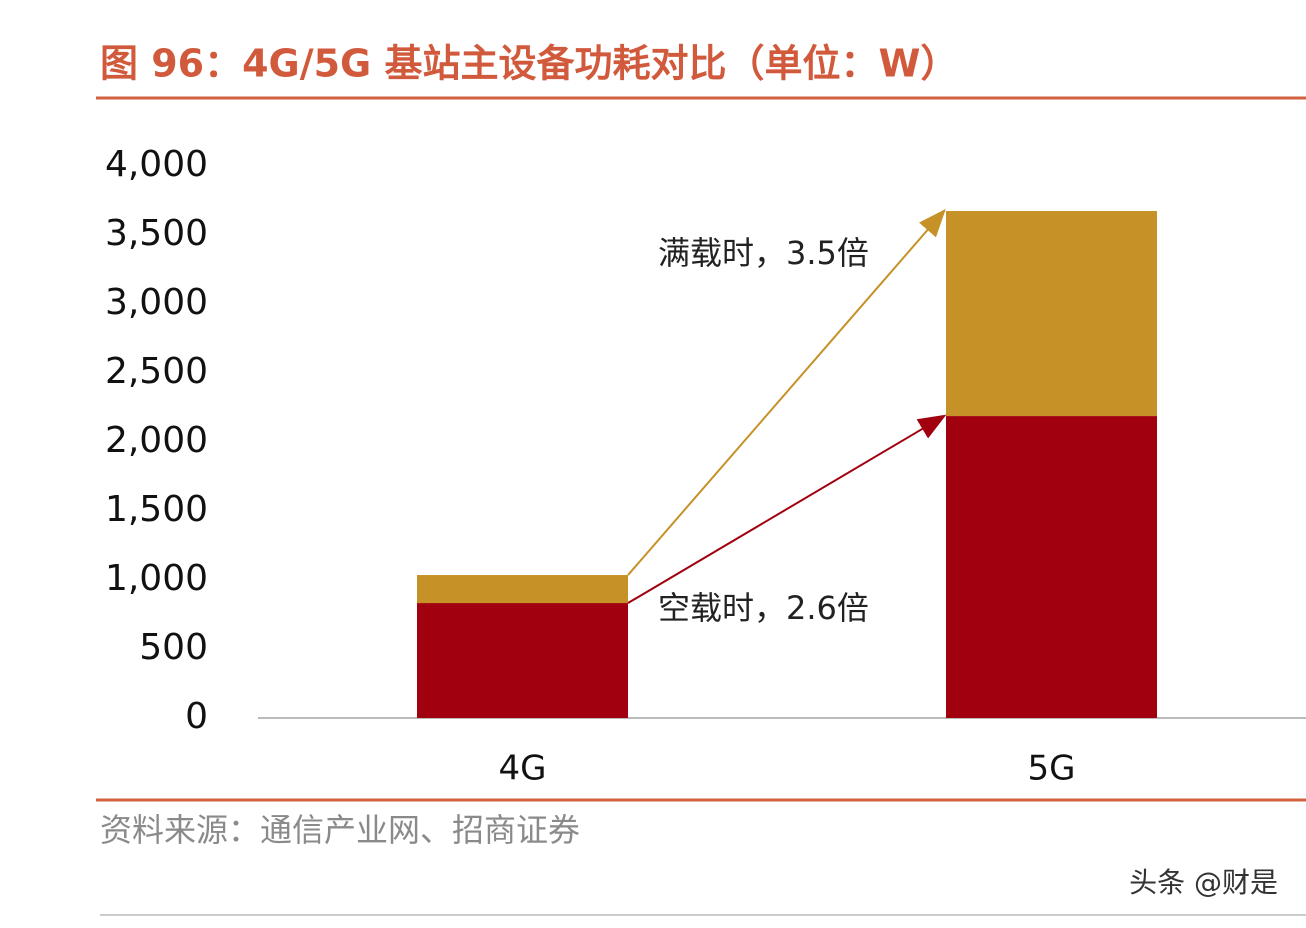  I want to click on x-tick-label: 4G, so click(523, 769).